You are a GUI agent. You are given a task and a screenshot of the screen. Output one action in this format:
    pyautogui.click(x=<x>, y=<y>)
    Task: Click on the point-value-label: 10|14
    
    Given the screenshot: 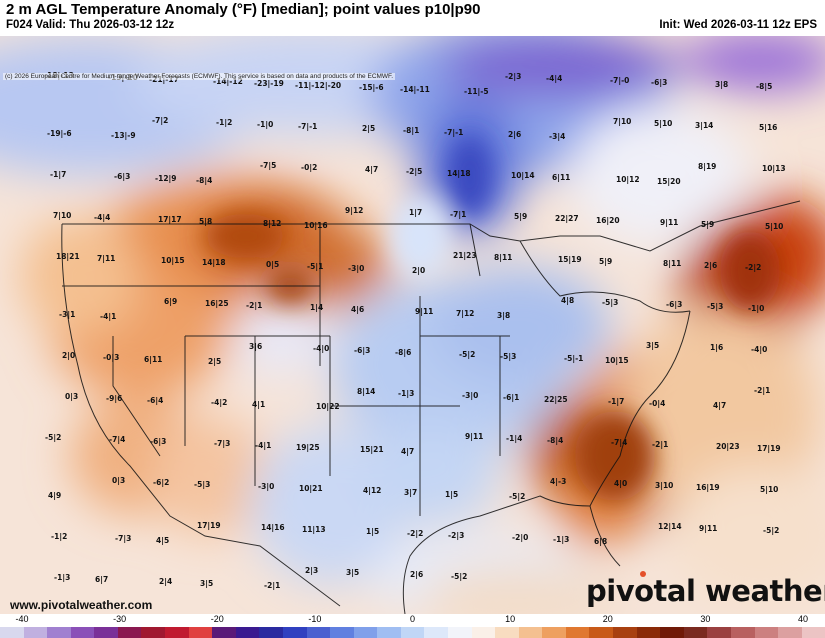 What is the action you would take?
    pyautogui.click(x=523, y=175)
    